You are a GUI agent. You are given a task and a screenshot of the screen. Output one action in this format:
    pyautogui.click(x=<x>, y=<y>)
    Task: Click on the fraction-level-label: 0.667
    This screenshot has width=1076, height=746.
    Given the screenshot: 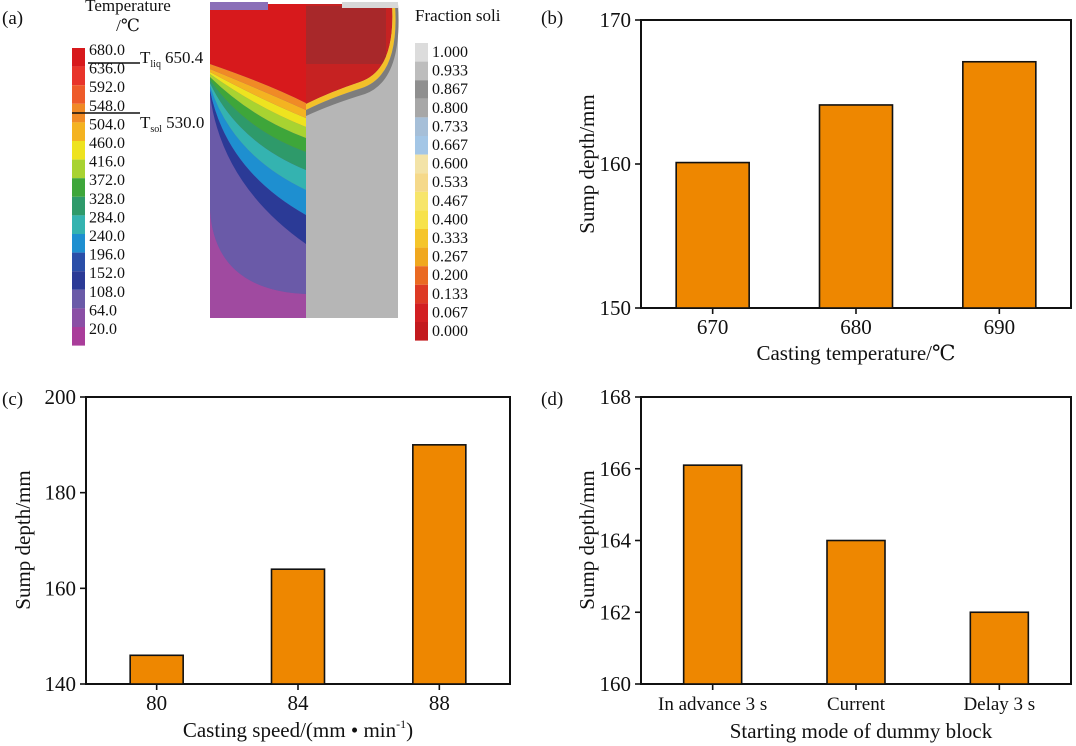 What is the action you would take?
    pyautogui.click(x=450, y=145)
    